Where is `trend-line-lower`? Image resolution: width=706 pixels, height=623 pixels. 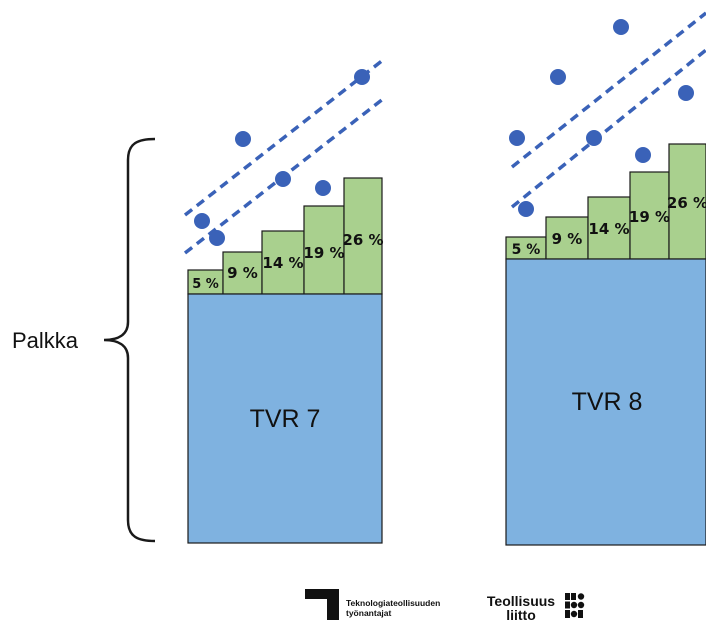 trend-line-lower is located at coordinates (608, 128).